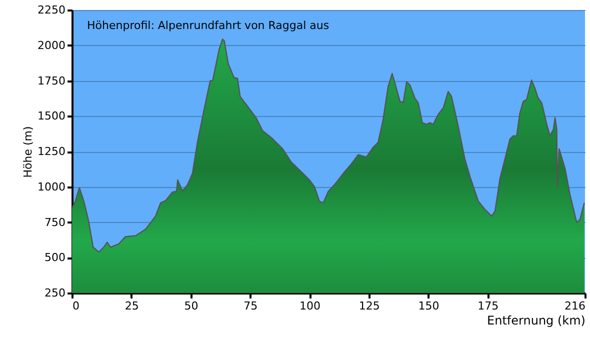 The image size is (590, 341). Describe the element at coordinates (52, 187) in the screenshot. I see `y-tick-label: 1000` at that location.